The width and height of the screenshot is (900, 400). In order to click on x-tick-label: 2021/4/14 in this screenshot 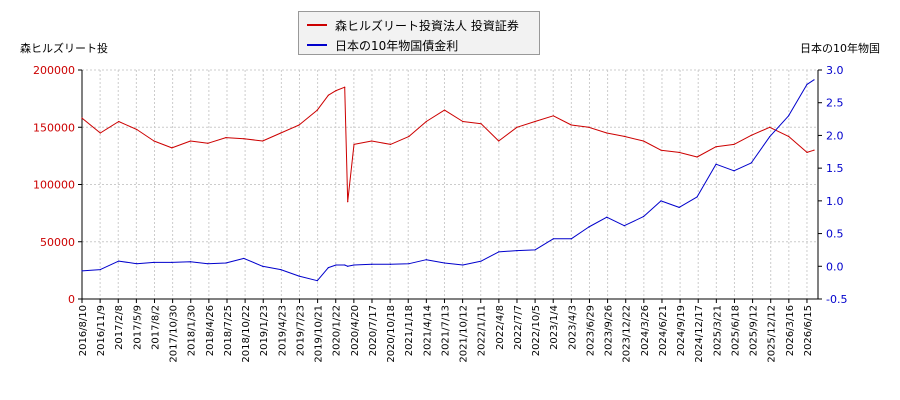, I will do `click(427, 330)`.